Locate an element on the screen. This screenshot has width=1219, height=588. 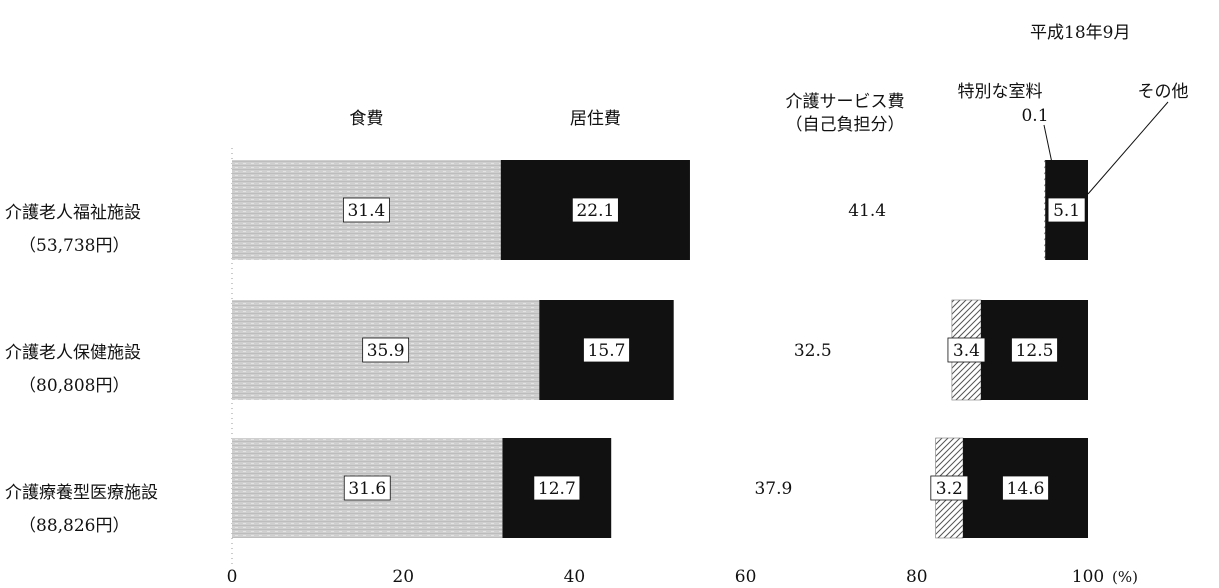
data-label-housing: 12.7 is located at coordinates (557, 489).